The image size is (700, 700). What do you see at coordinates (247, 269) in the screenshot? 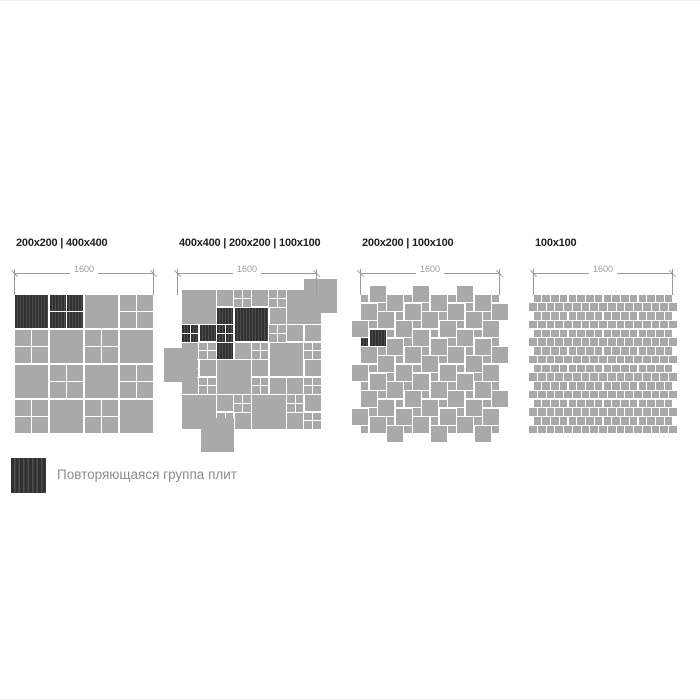
I see `dimension-value: 1600` at bounding box center [247, 269].